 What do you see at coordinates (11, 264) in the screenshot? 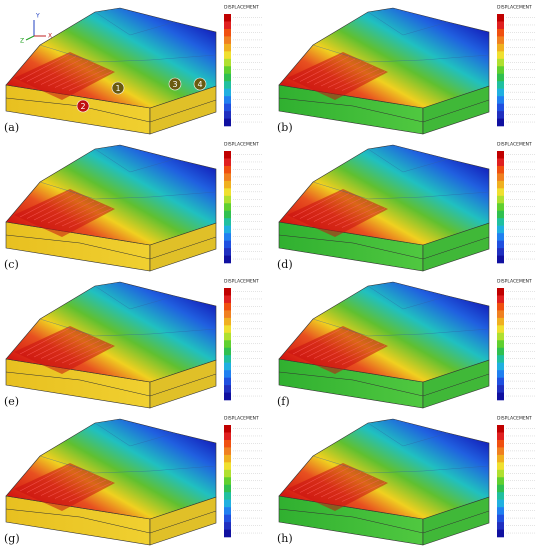
I see `panel-label: (c)` at bounding box center [11, 264].